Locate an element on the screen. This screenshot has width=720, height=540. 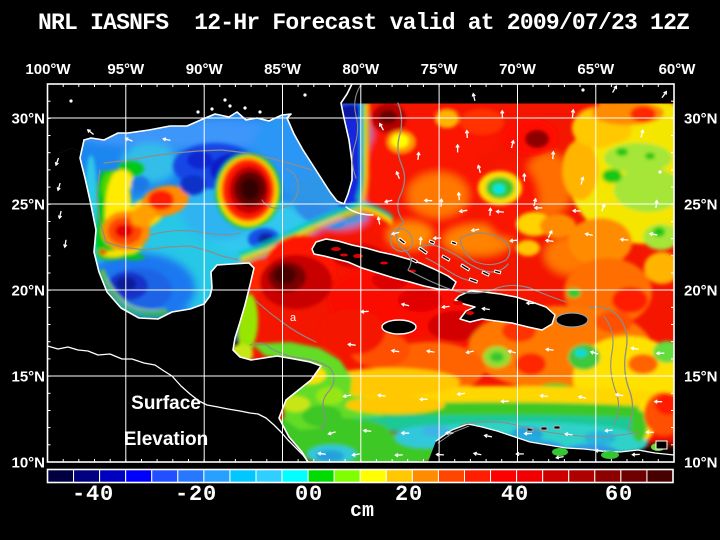
svg-text: 40 is located at coordinates (515, 494).